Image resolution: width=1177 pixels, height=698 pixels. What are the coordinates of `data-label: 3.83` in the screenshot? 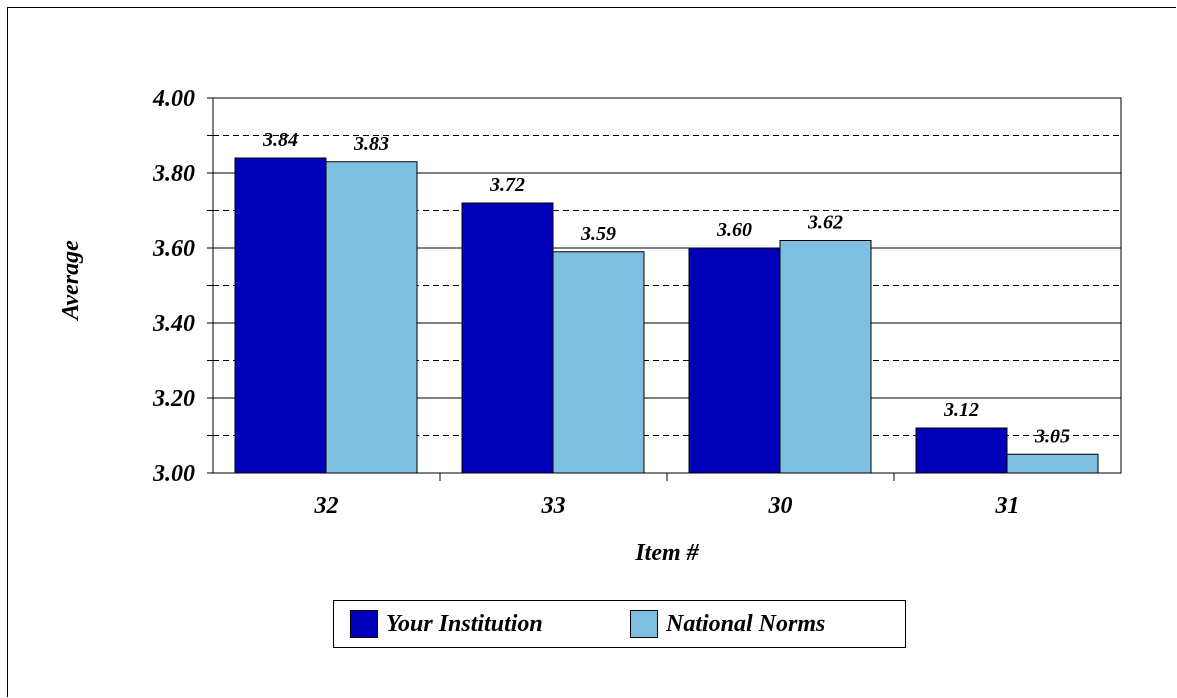 It's located at (371, 144).